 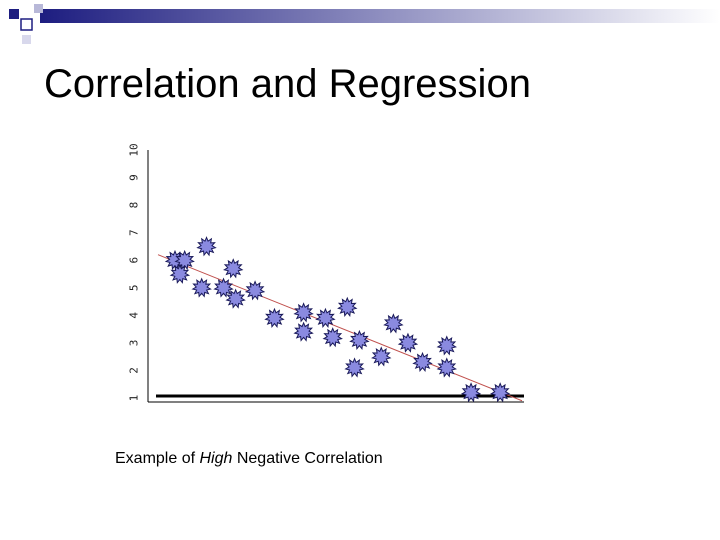 What do you see at coordinates (134, 343) in the screenshot?
I see `y-tick-label: 3` at bounding box center [134, 343].